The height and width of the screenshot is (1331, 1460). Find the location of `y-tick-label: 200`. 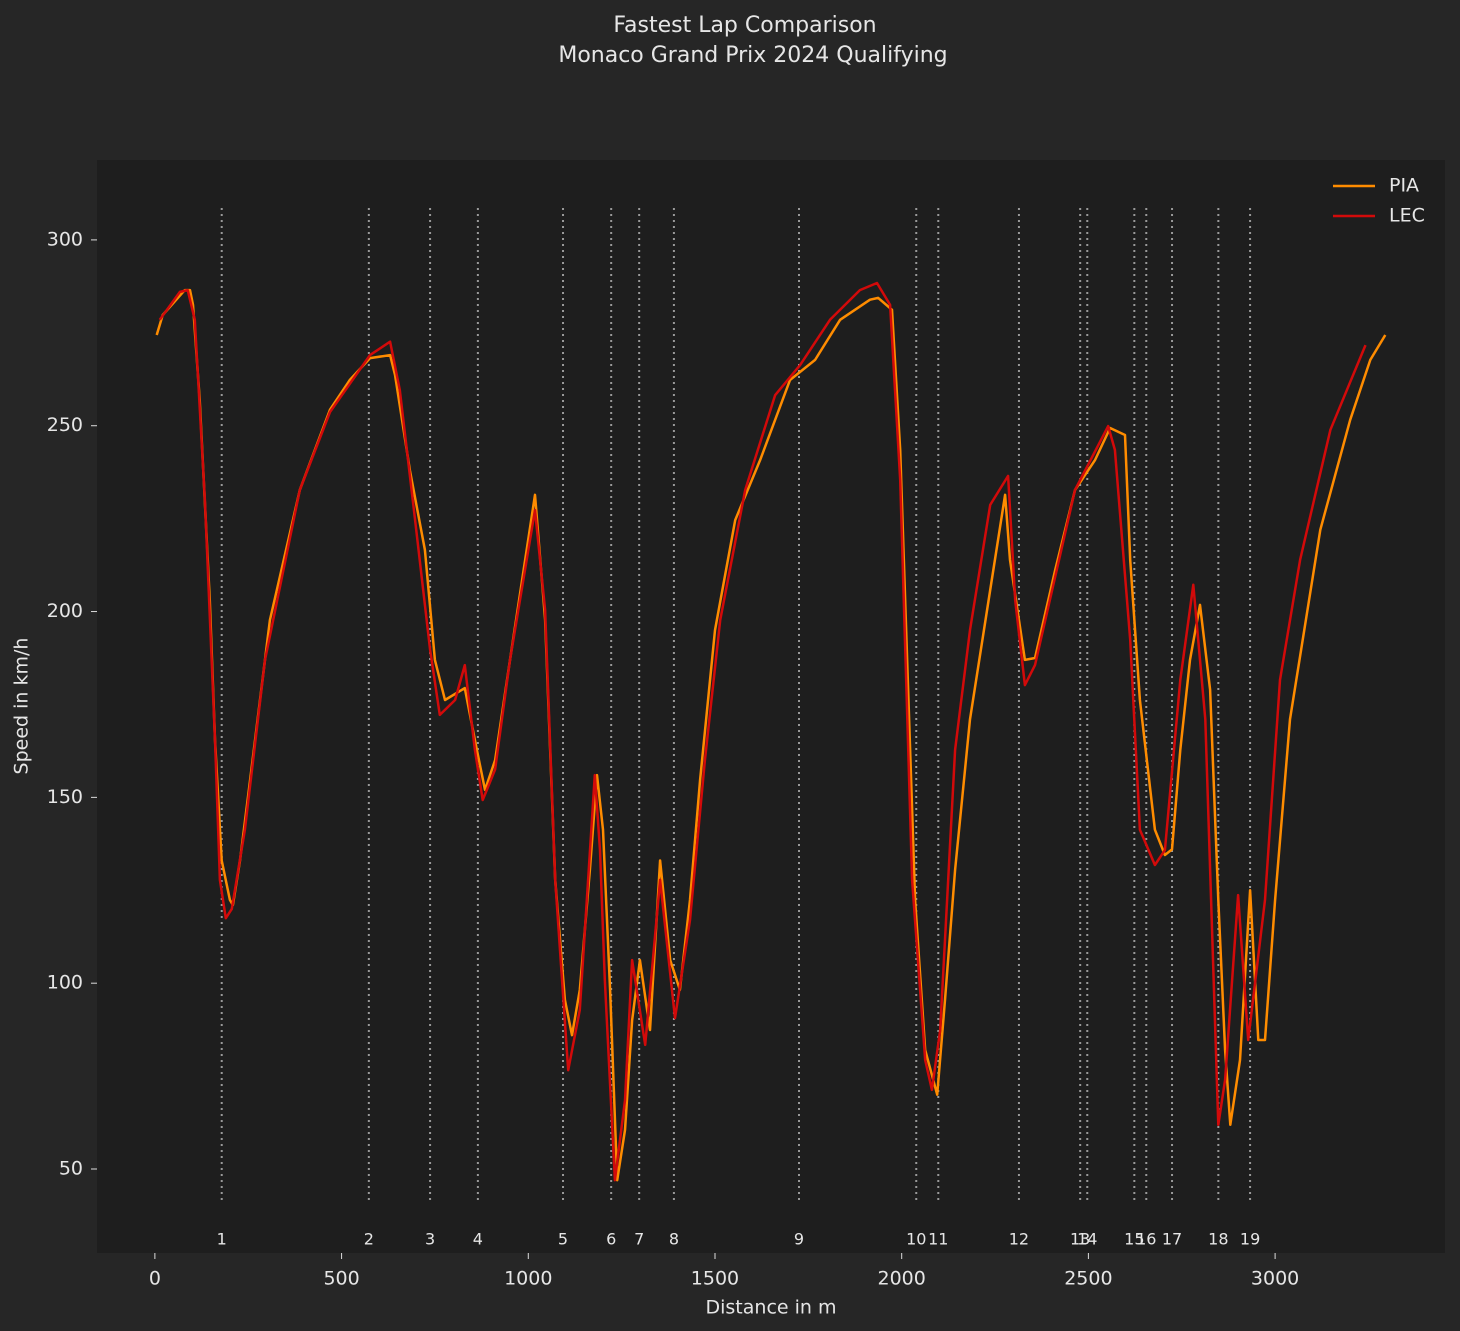

y-tick-label: 200 is located at coordinates (65, 611).